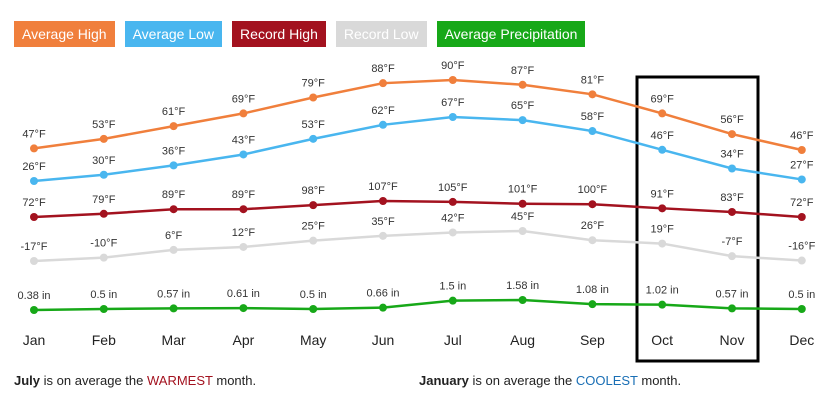 The width and height of the screenshot is (837, 402). What do you see at coordinates (314, 84) in the screenshot?
I see `data-label: 79°F` at bounding box center [314, 84].